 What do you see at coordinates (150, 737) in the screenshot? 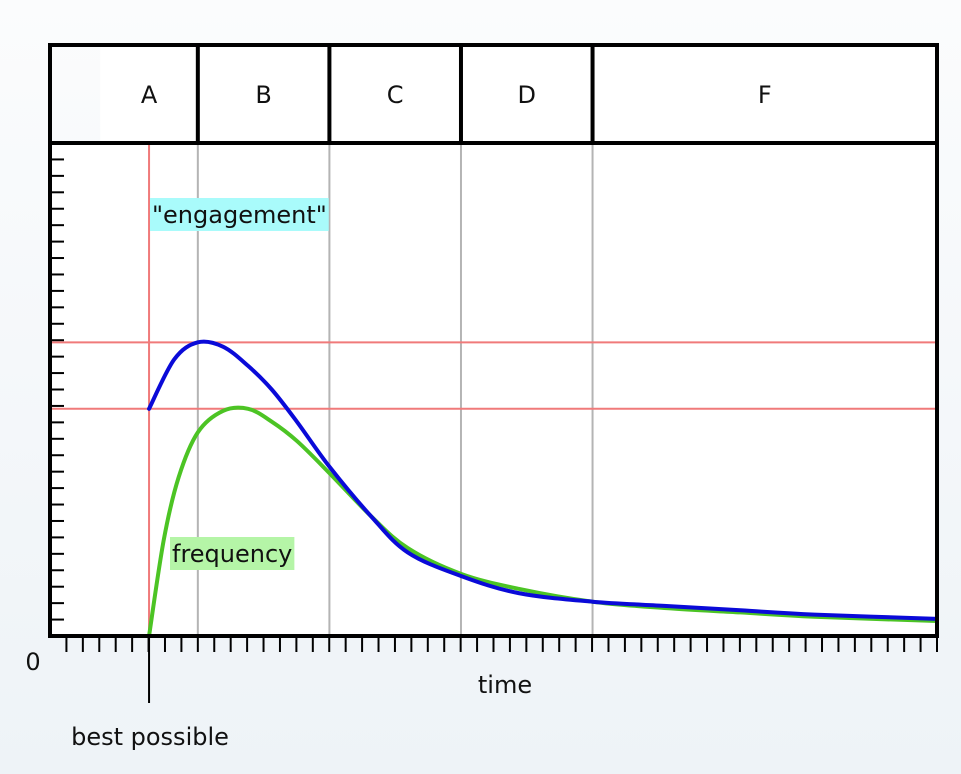
I see `best-possible-label: best possible` at bounding box center [150, 737].